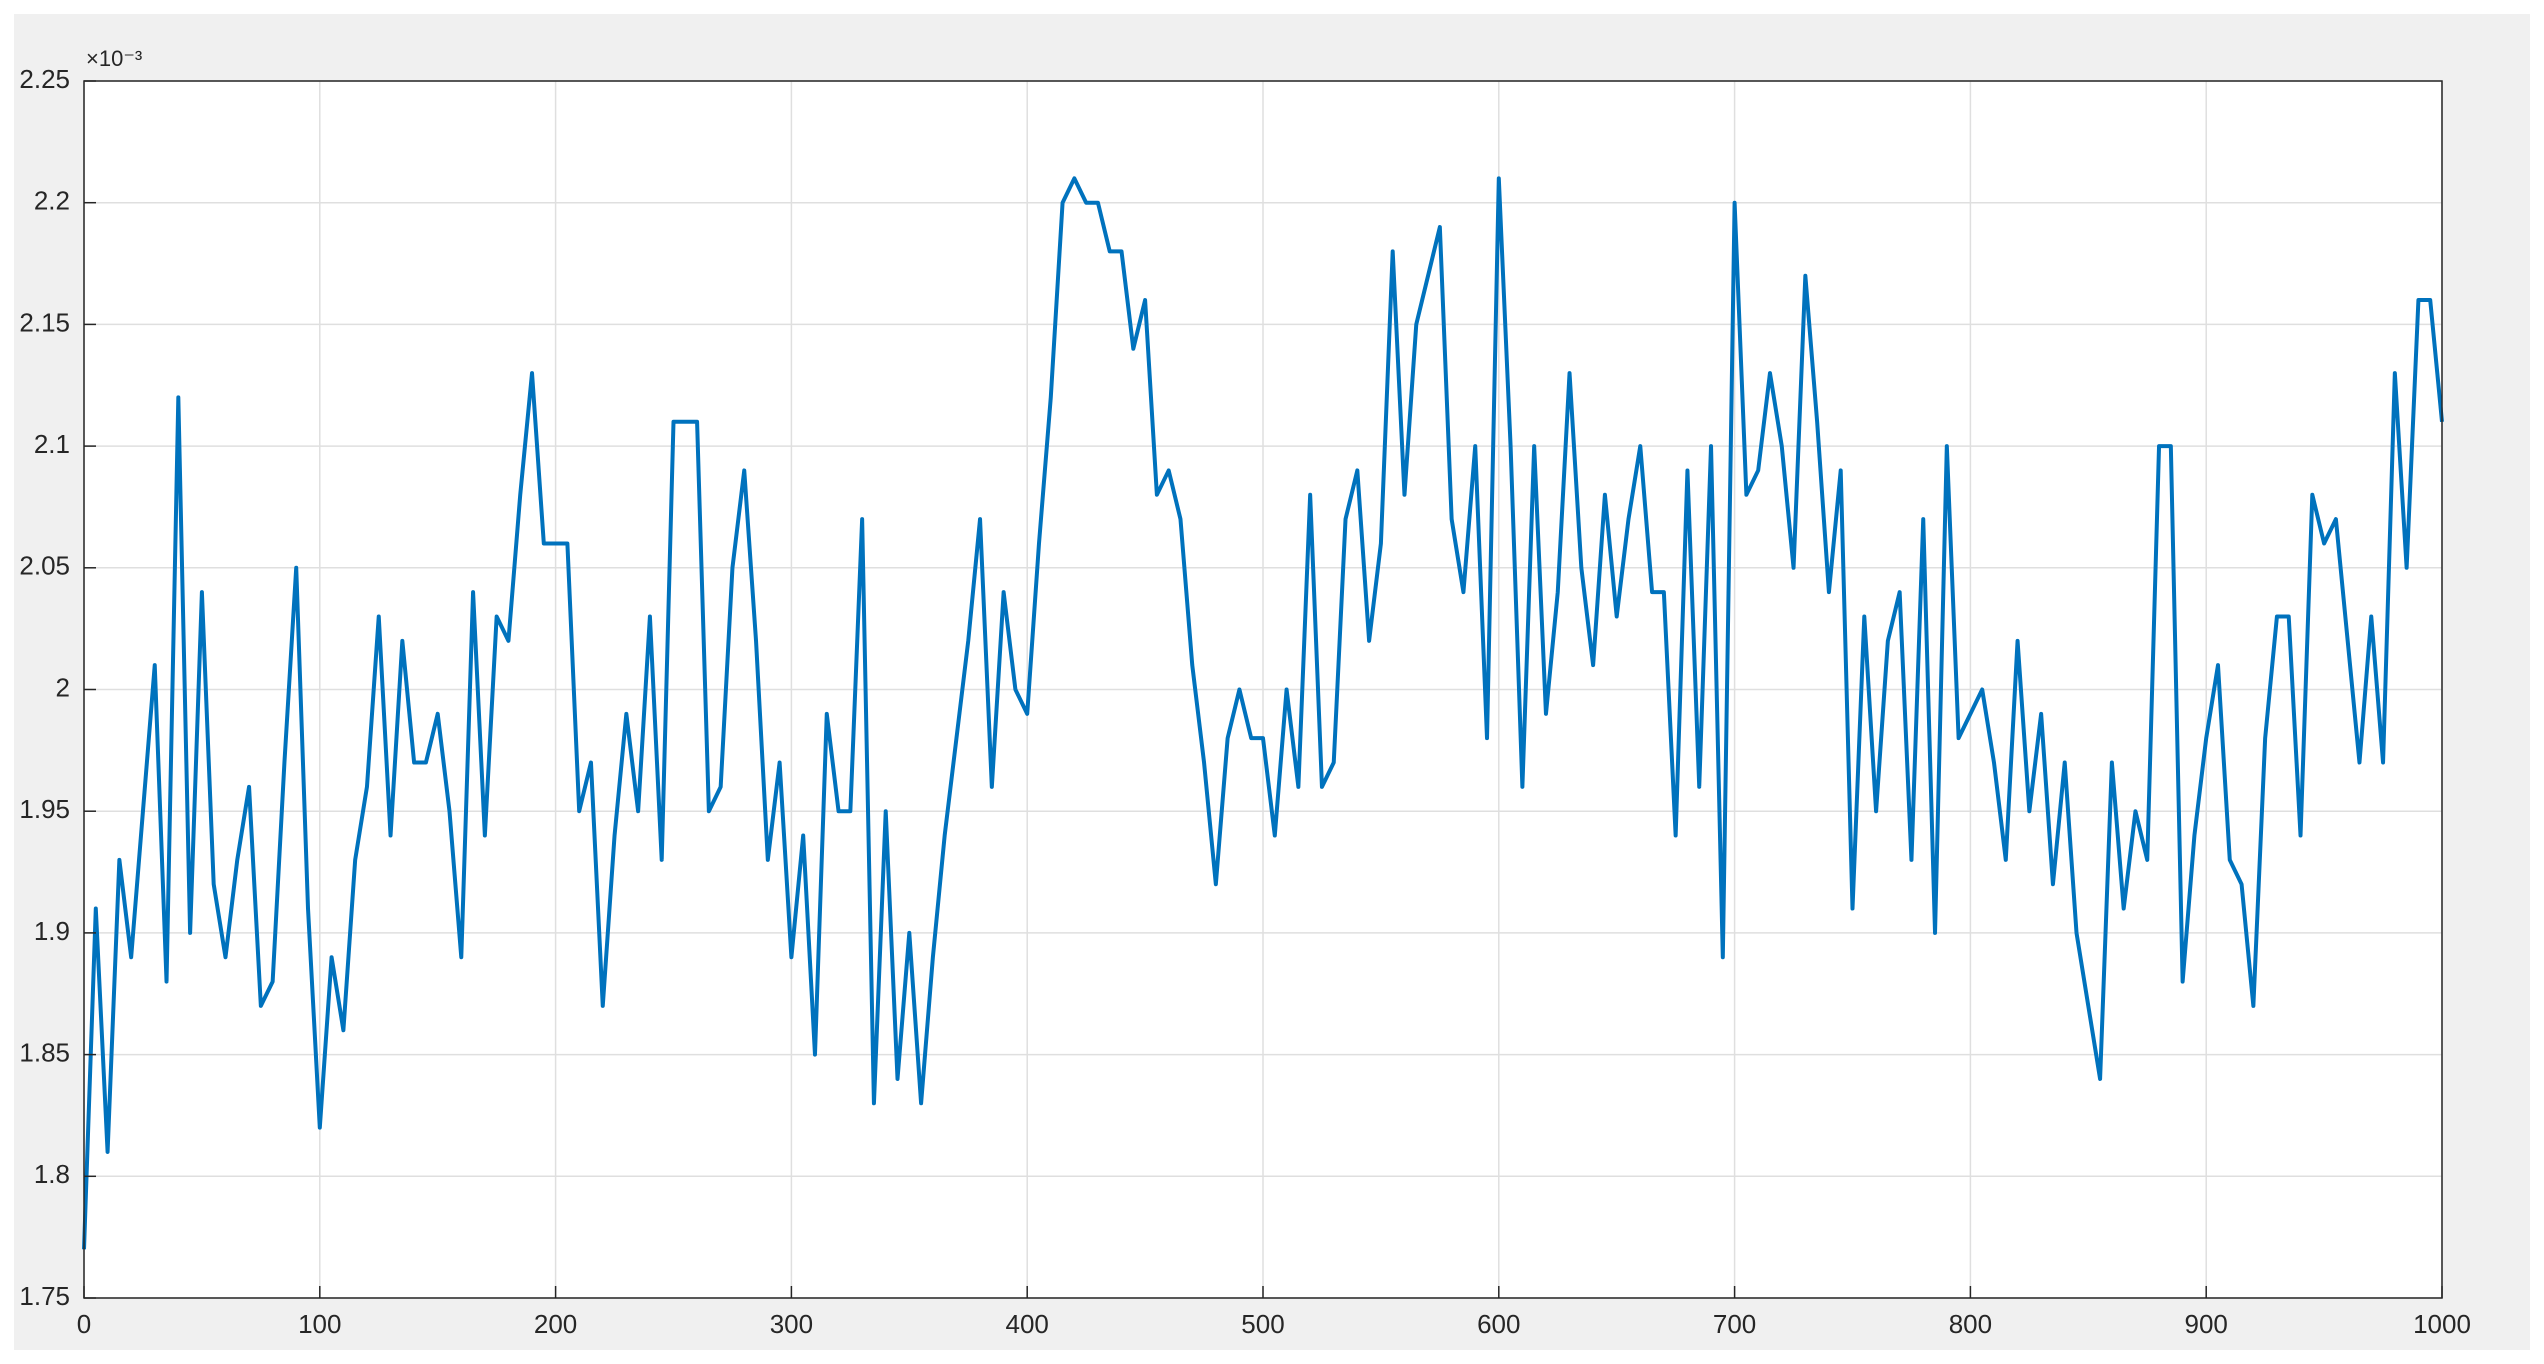 The width and height of the screenshot is (2544, 1364). What do you see at coordinates (52, 201) in the screenshot?
I see `y-tick-label: 2.2` at bounding box center [52, 201].